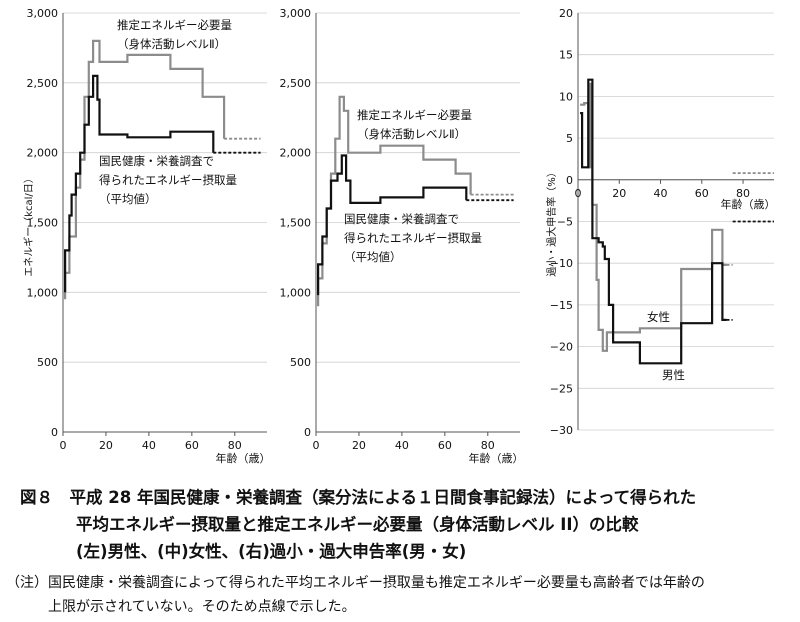  Describe the element at coordinates (561, 347) in the screenshot. I see `y-tick-label: −20` at that location.